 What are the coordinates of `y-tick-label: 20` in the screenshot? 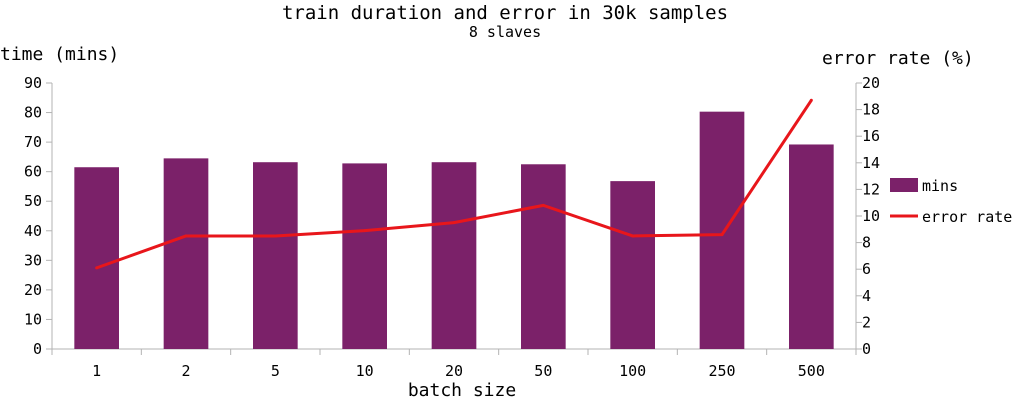 It's located at (33, 290).